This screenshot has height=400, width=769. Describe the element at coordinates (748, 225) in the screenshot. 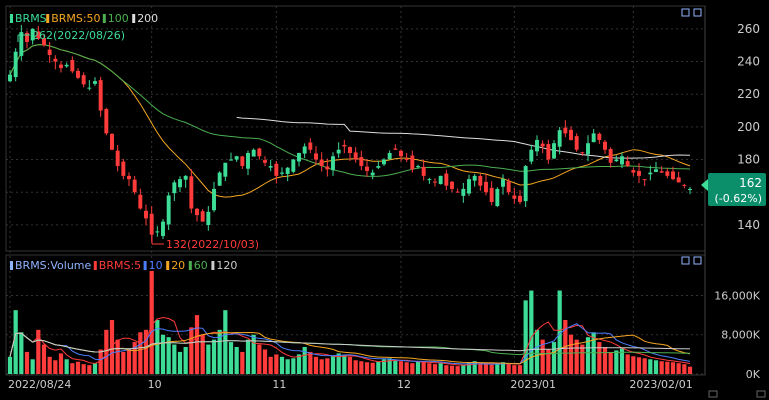

I see `price-tick-label: 140` at that location.